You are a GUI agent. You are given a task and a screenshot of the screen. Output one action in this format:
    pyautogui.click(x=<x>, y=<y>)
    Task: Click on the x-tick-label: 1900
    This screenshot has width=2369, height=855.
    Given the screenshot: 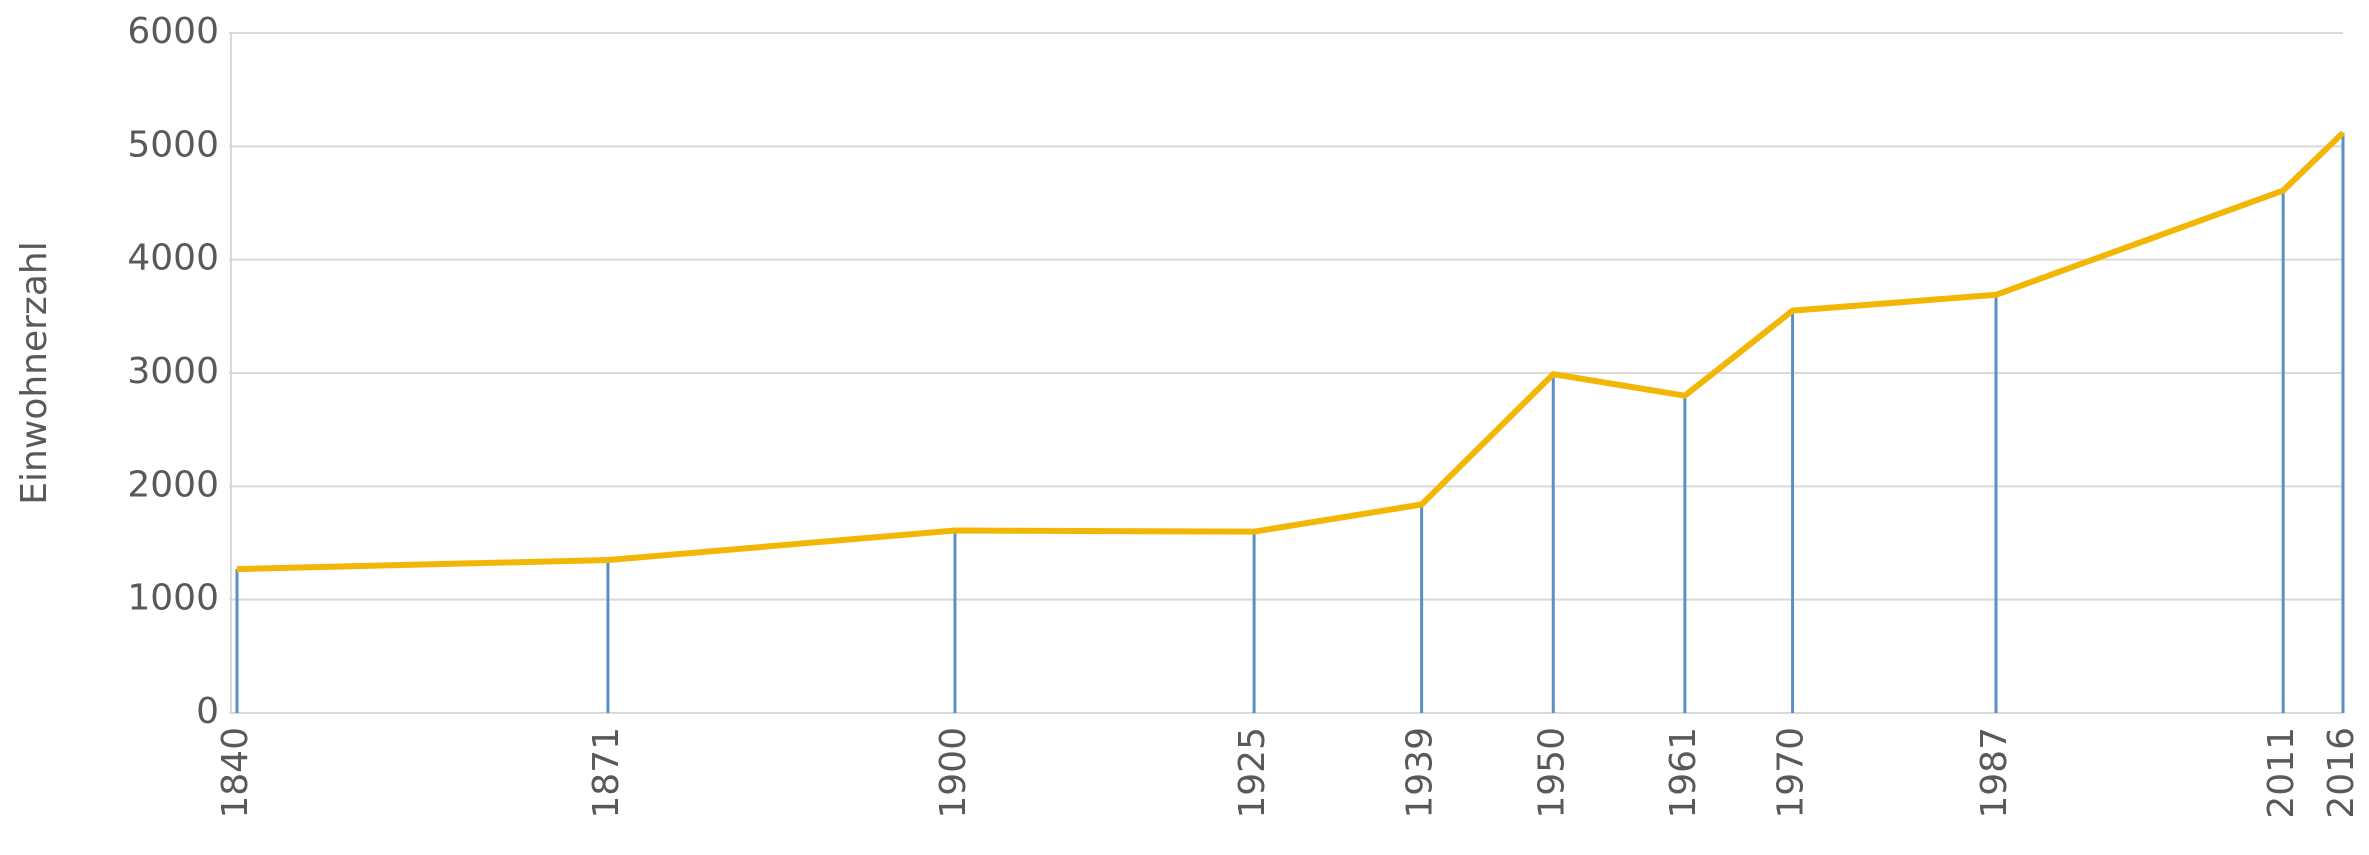 What is the action you would take?
    pyautogui.click(x=953, y=773)
    